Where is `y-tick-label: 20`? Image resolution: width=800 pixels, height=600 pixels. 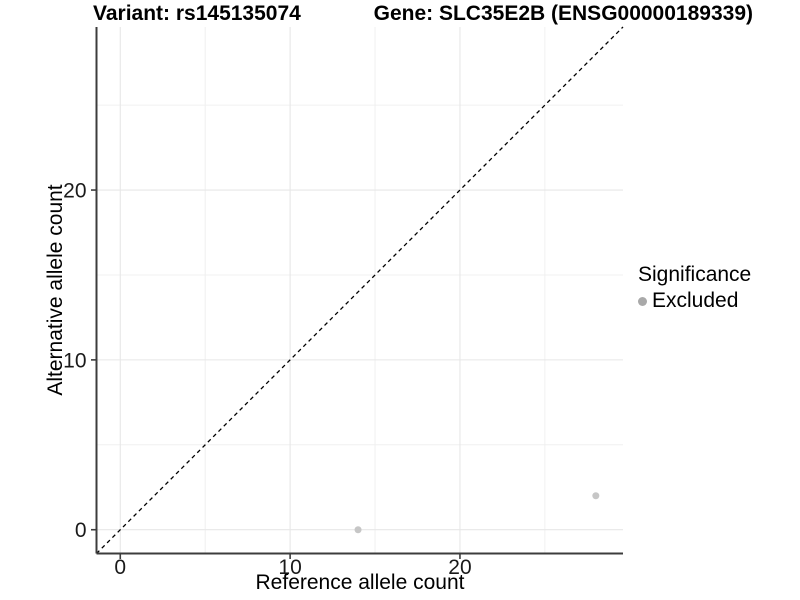
y-tick-label: 20 is located at coordinates (74, 191).